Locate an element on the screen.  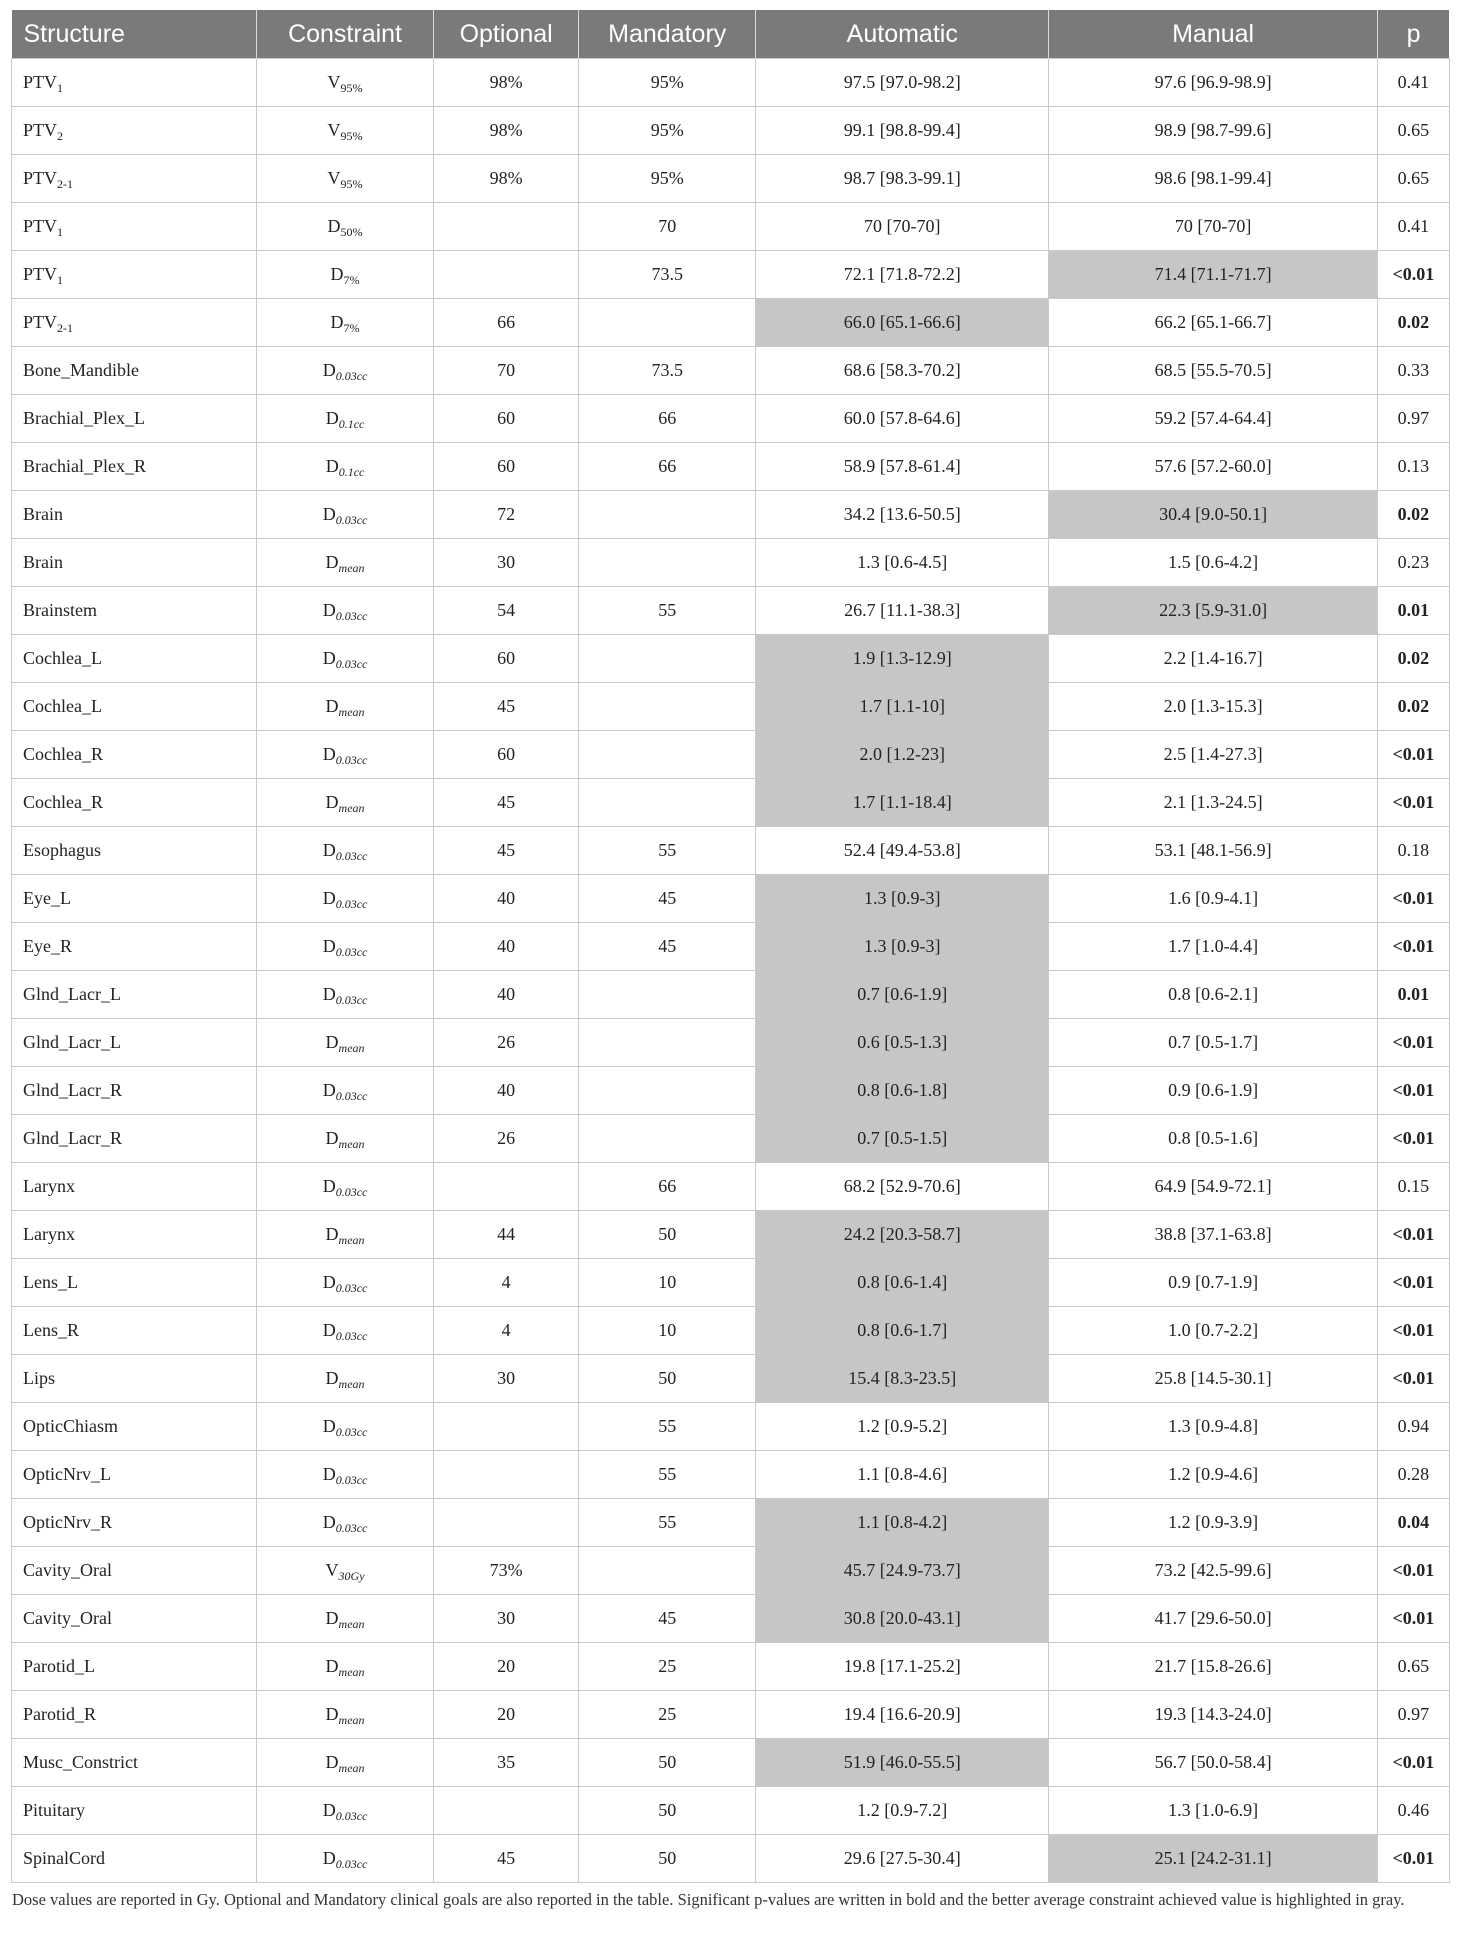
structure-name: Eye_R is located at coordinates (47, 946).